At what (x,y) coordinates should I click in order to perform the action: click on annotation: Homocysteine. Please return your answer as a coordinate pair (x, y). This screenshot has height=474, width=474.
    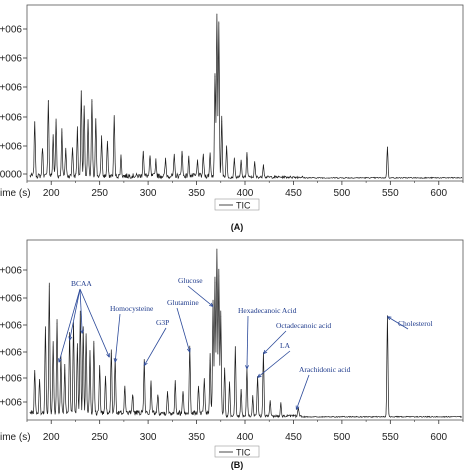
    Looking at the image, I should click on (132, 333).